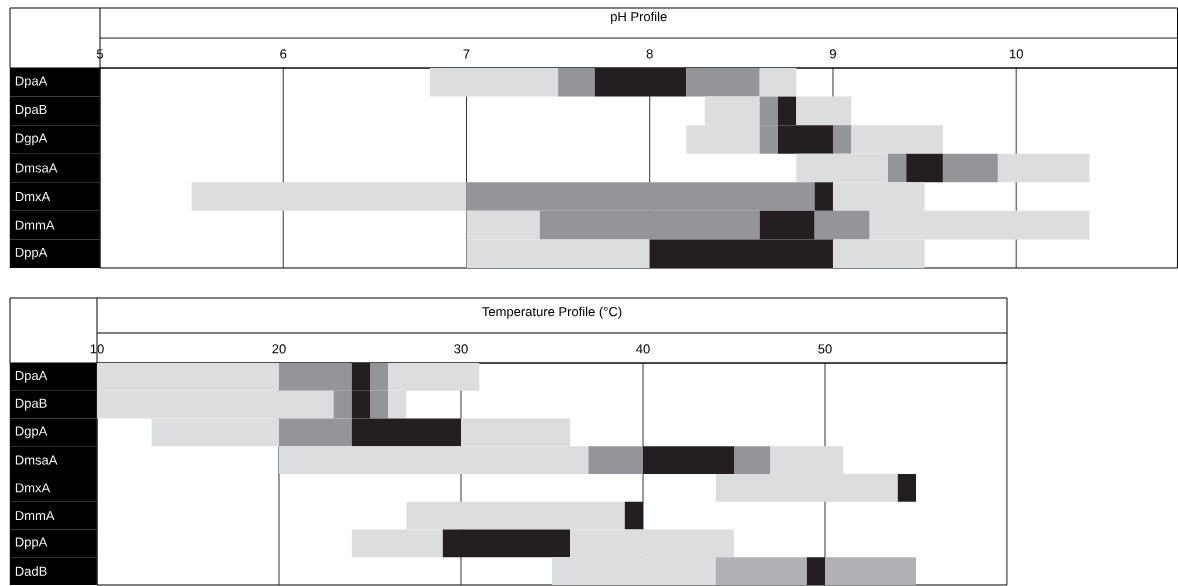 The height and width of the screenshot is (586, 1178). What do you see at coordinates (100, 54) in the screenshot?
I see `x-tick-label: 5` at bounding box center [100, 54].